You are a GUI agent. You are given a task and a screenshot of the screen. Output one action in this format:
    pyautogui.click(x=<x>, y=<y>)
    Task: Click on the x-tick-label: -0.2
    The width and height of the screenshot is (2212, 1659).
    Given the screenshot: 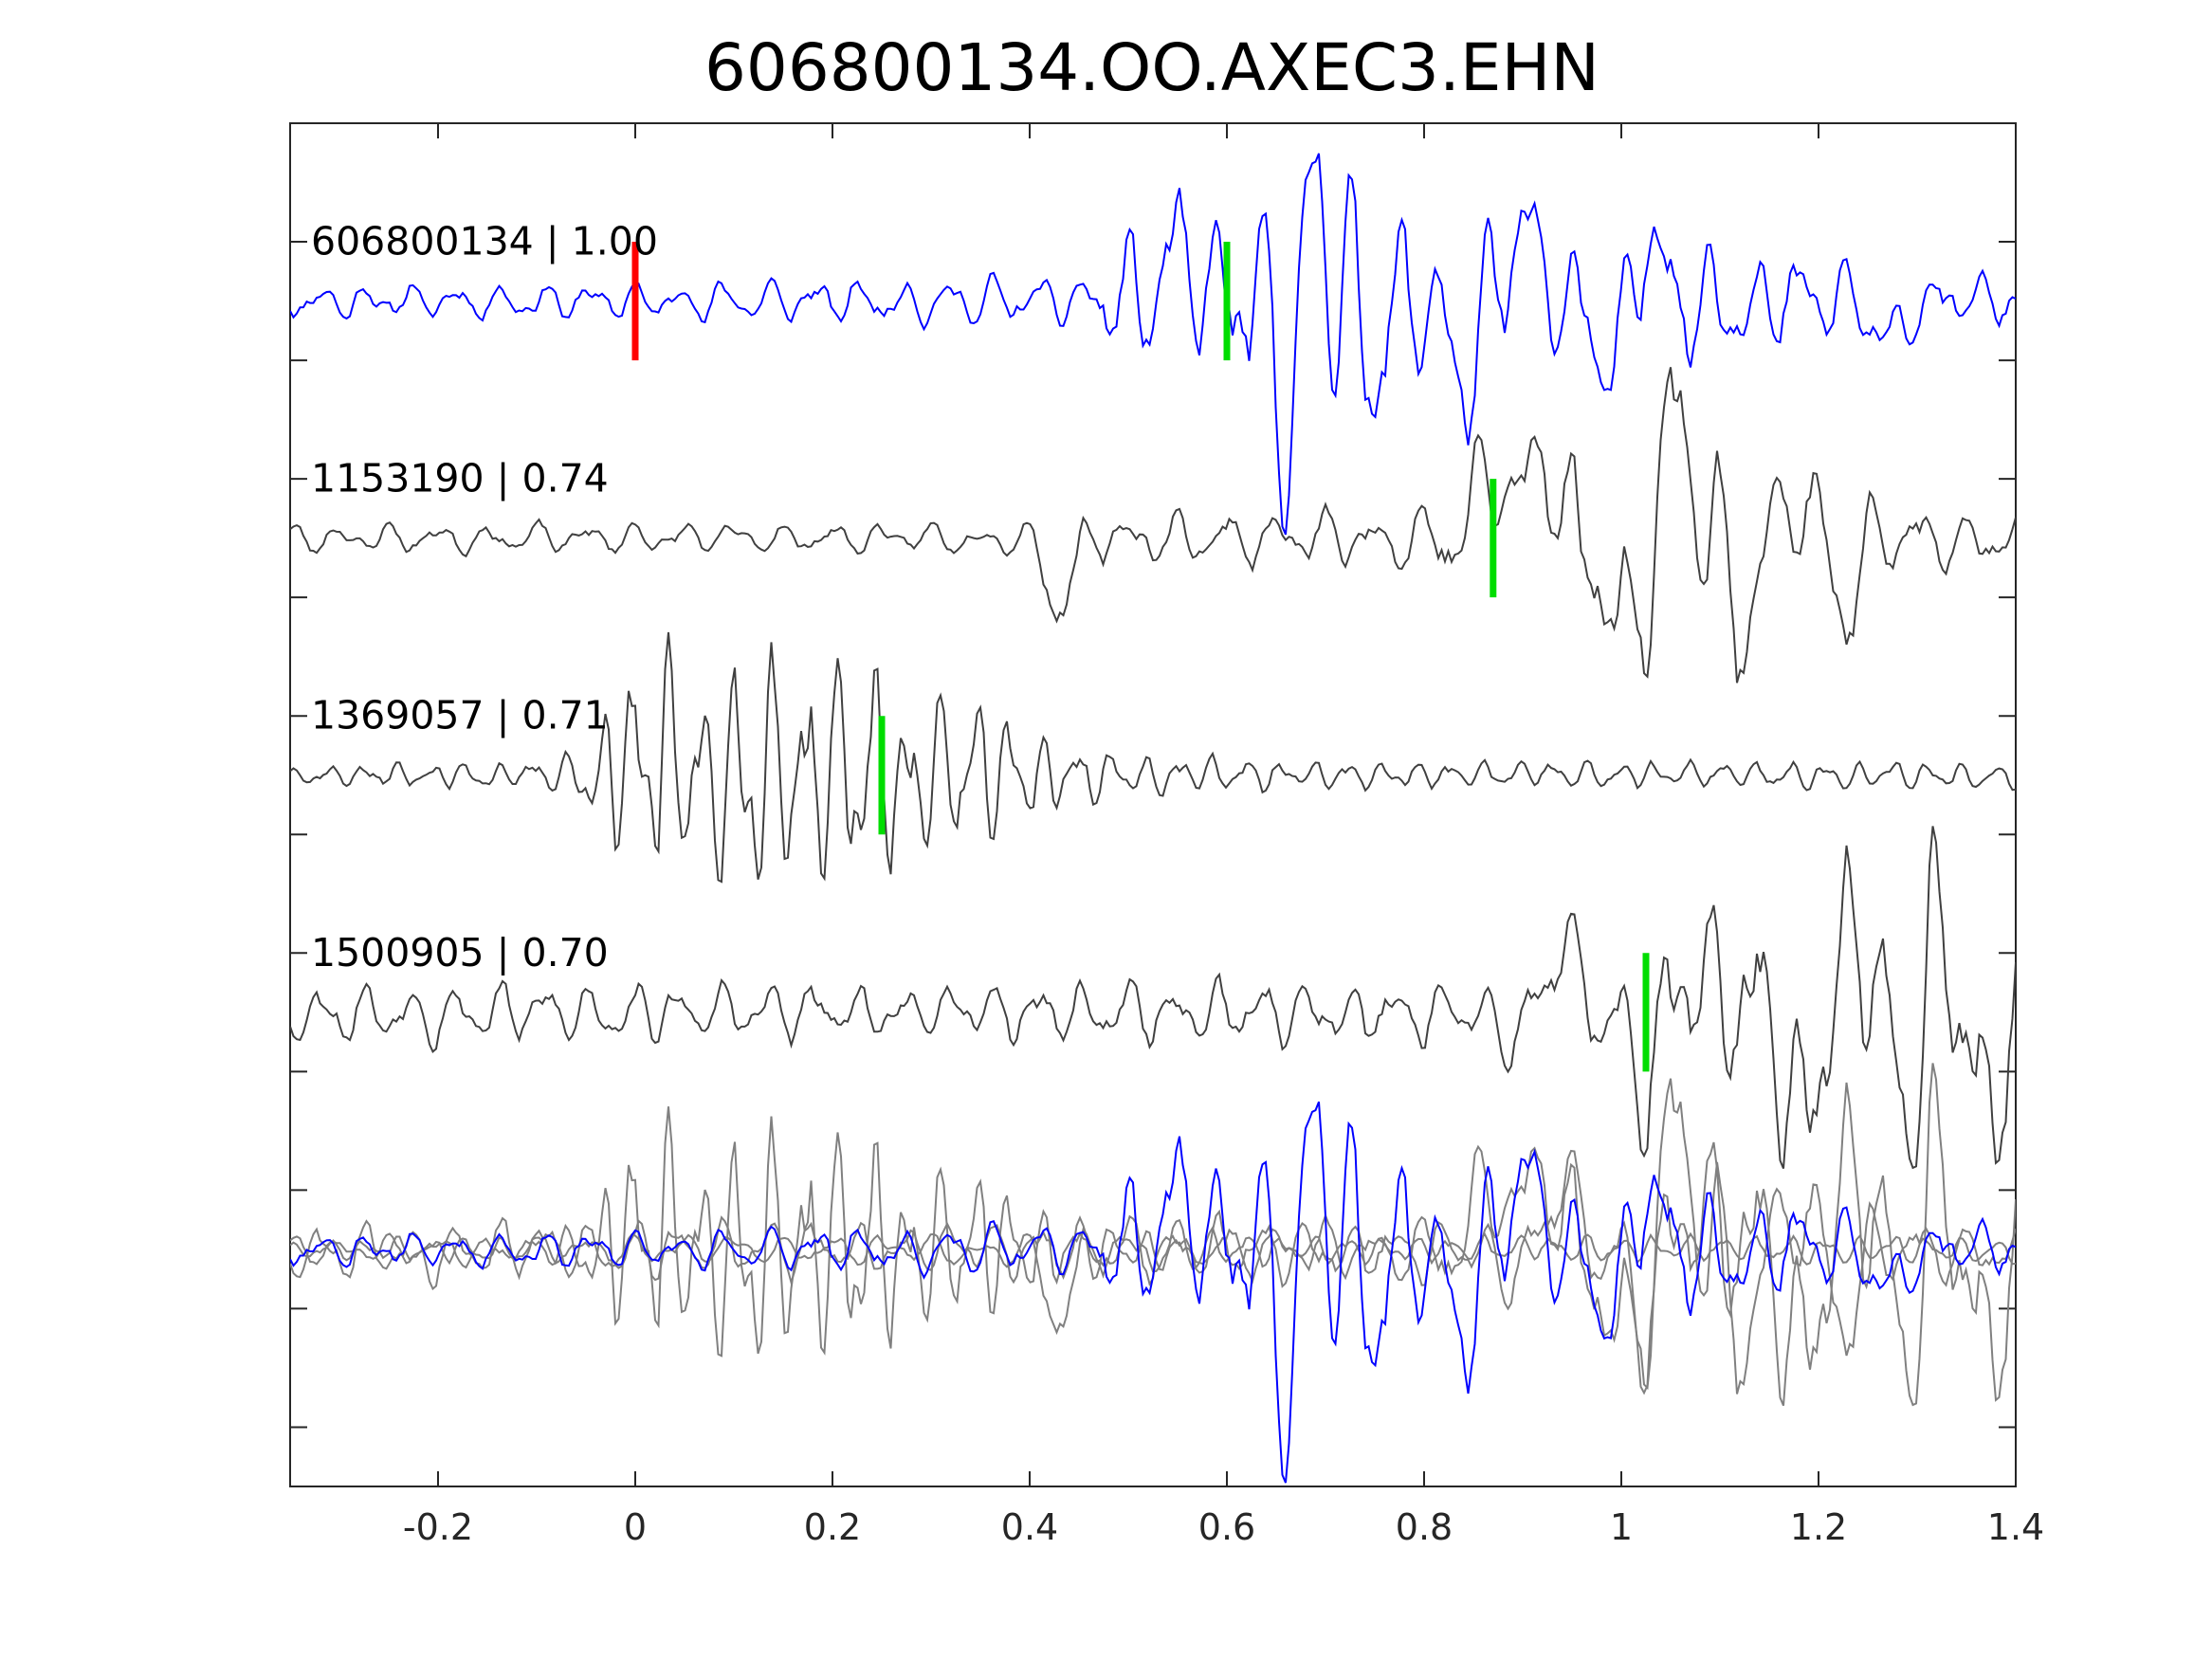 What is the action you would take?
    pyautogui.click(x=438, y=1527)
    